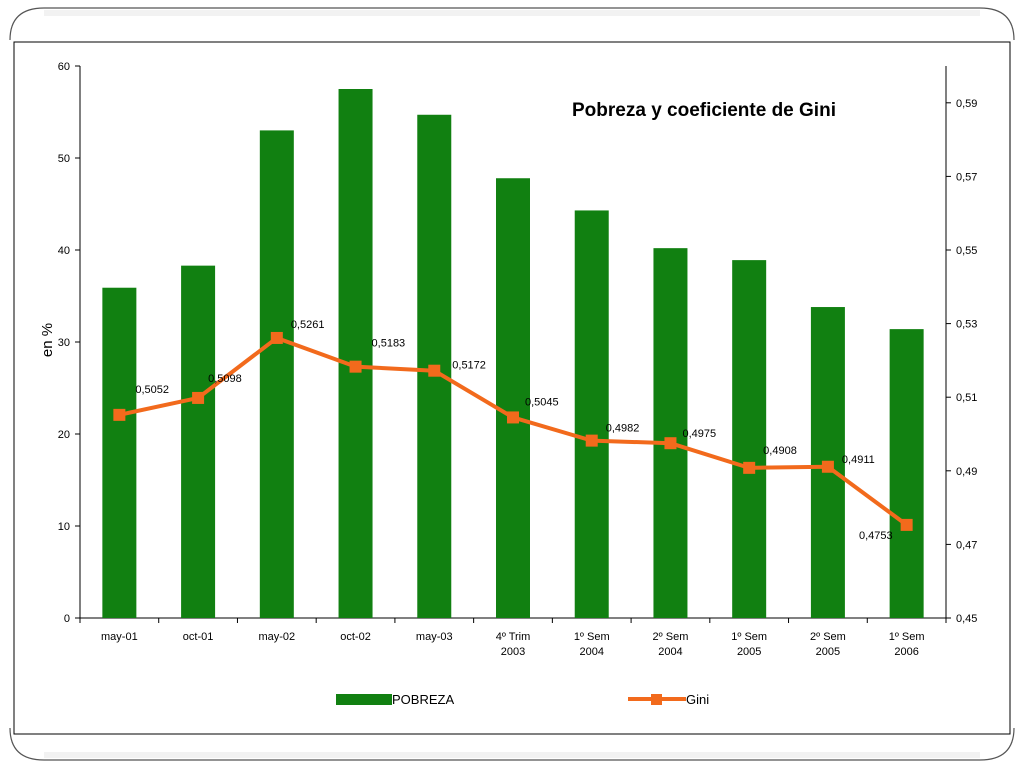 The width and height of the screenshot is (1024, 768). What do you see at coordinates (699, 434) in the screenshot?
I see `gini-data-label: 0,4975` at bounding box center [699, 434].